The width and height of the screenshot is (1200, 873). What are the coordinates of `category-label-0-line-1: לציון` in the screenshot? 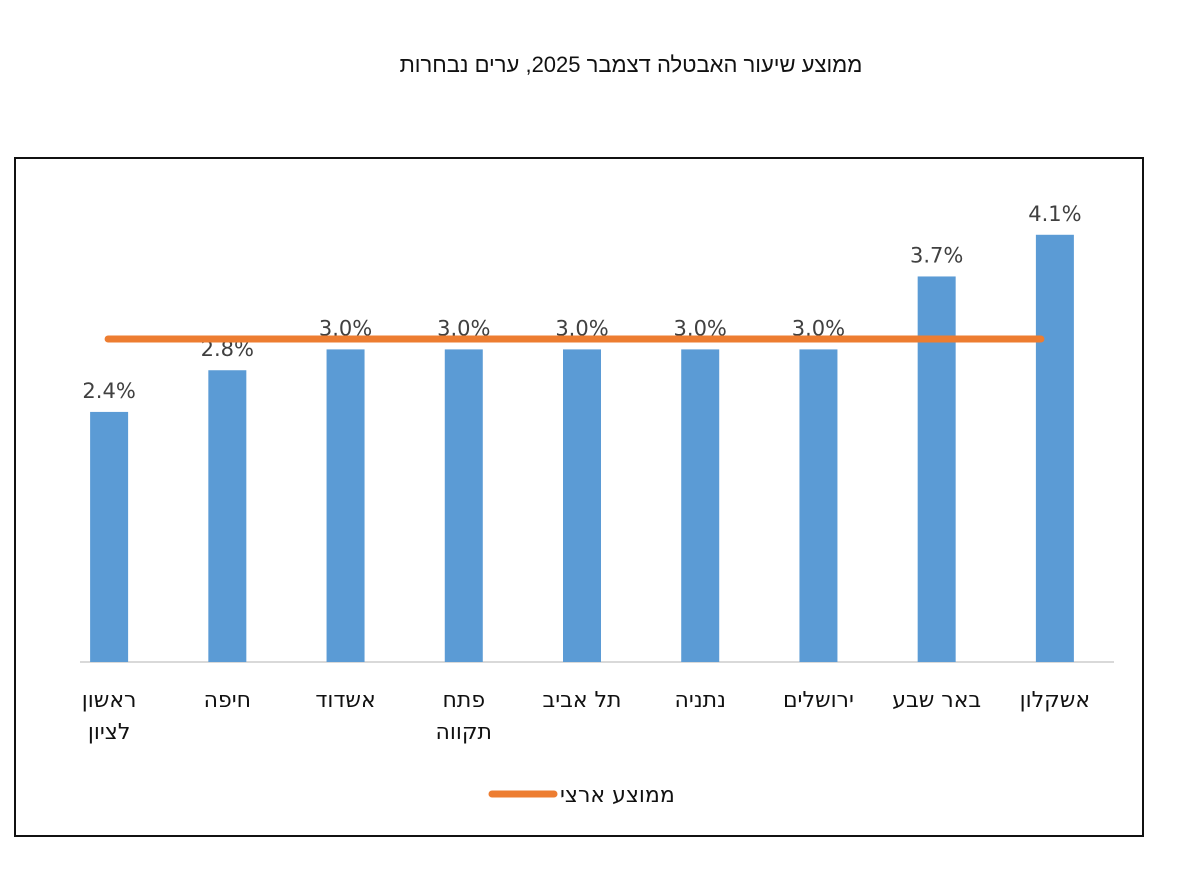 It's located at (109, 732).